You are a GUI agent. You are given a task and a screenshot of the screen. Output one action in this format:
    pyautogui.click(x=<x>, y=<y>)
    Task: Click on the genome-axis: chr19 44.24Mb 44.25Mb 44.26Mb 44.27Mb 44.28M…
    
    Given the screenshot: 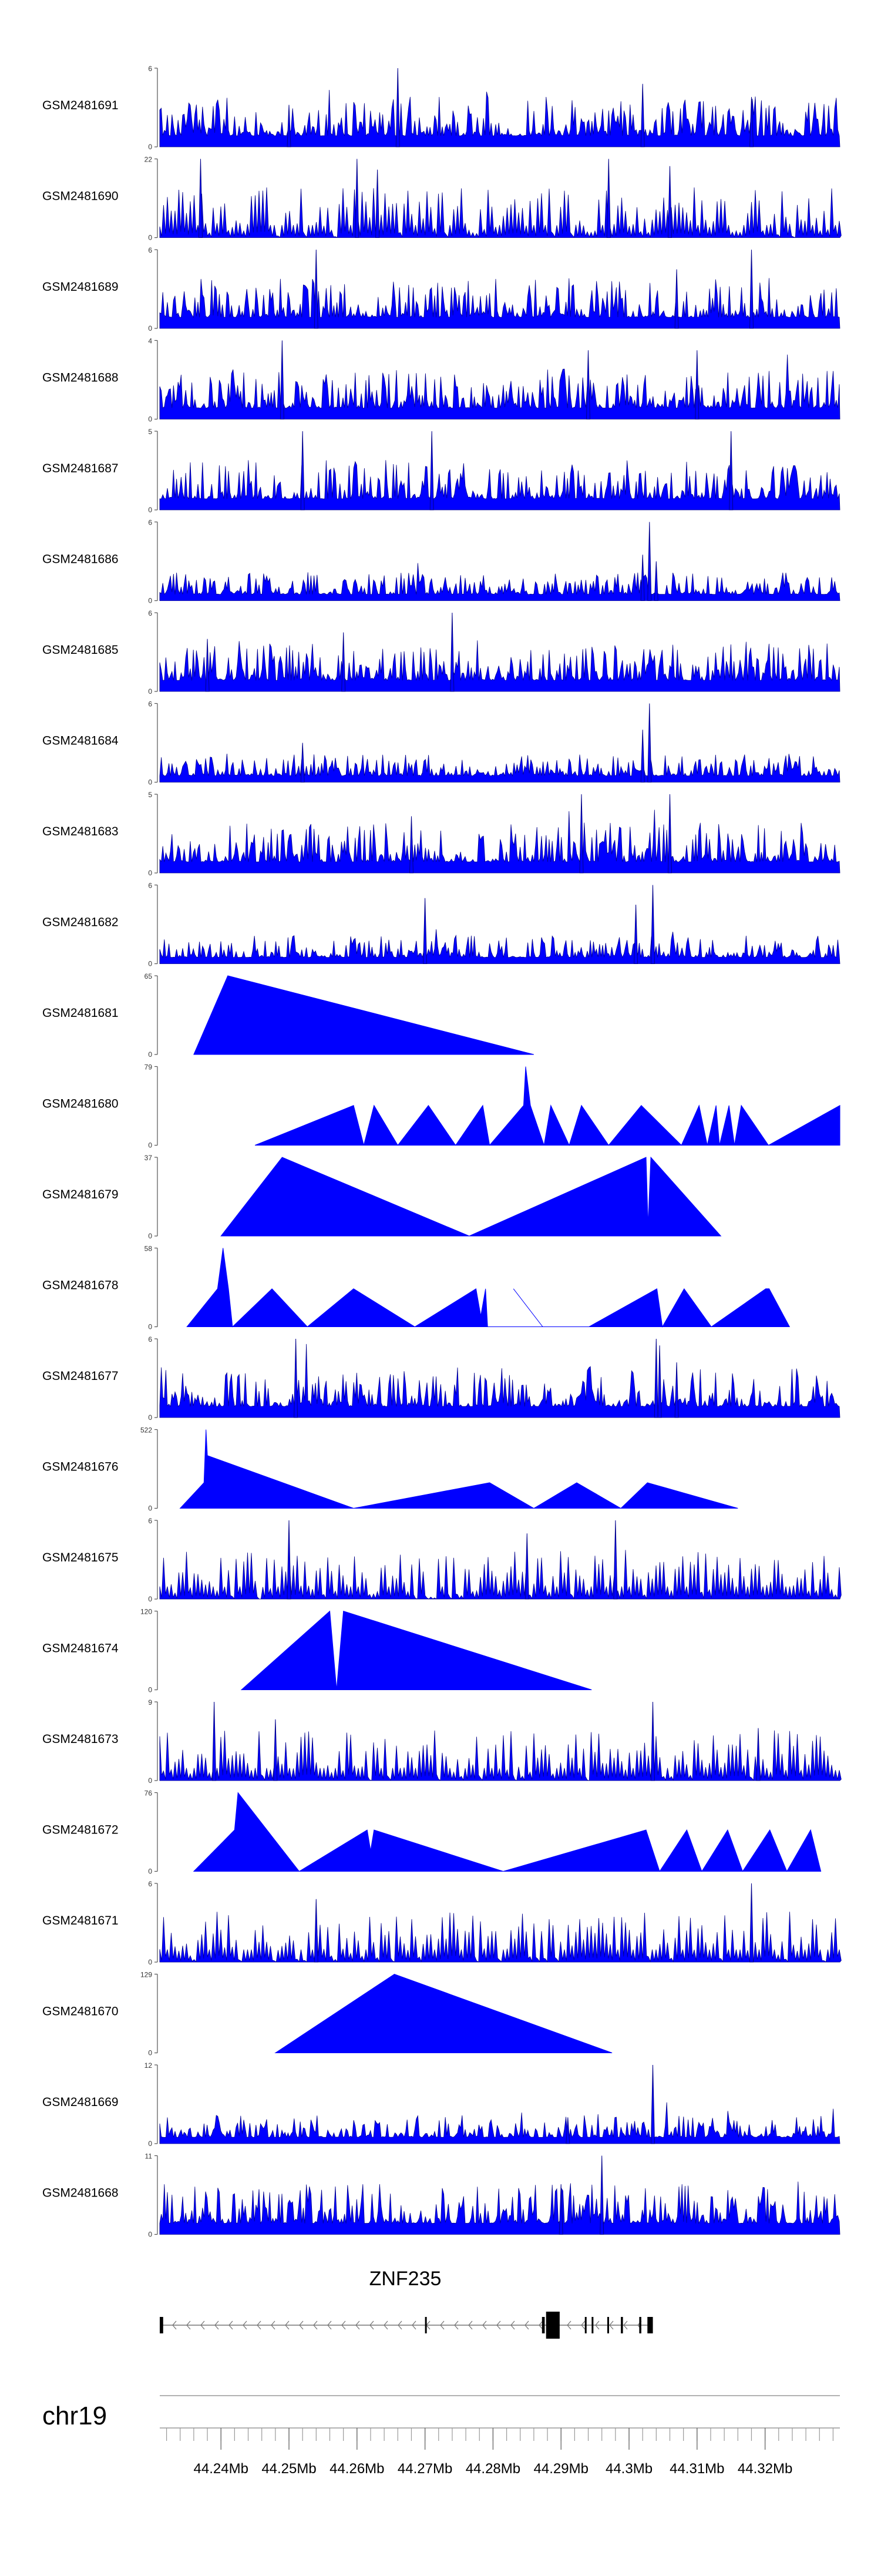 What is the action you would take?
    pyautogui.click(x=441, y=2436)
    